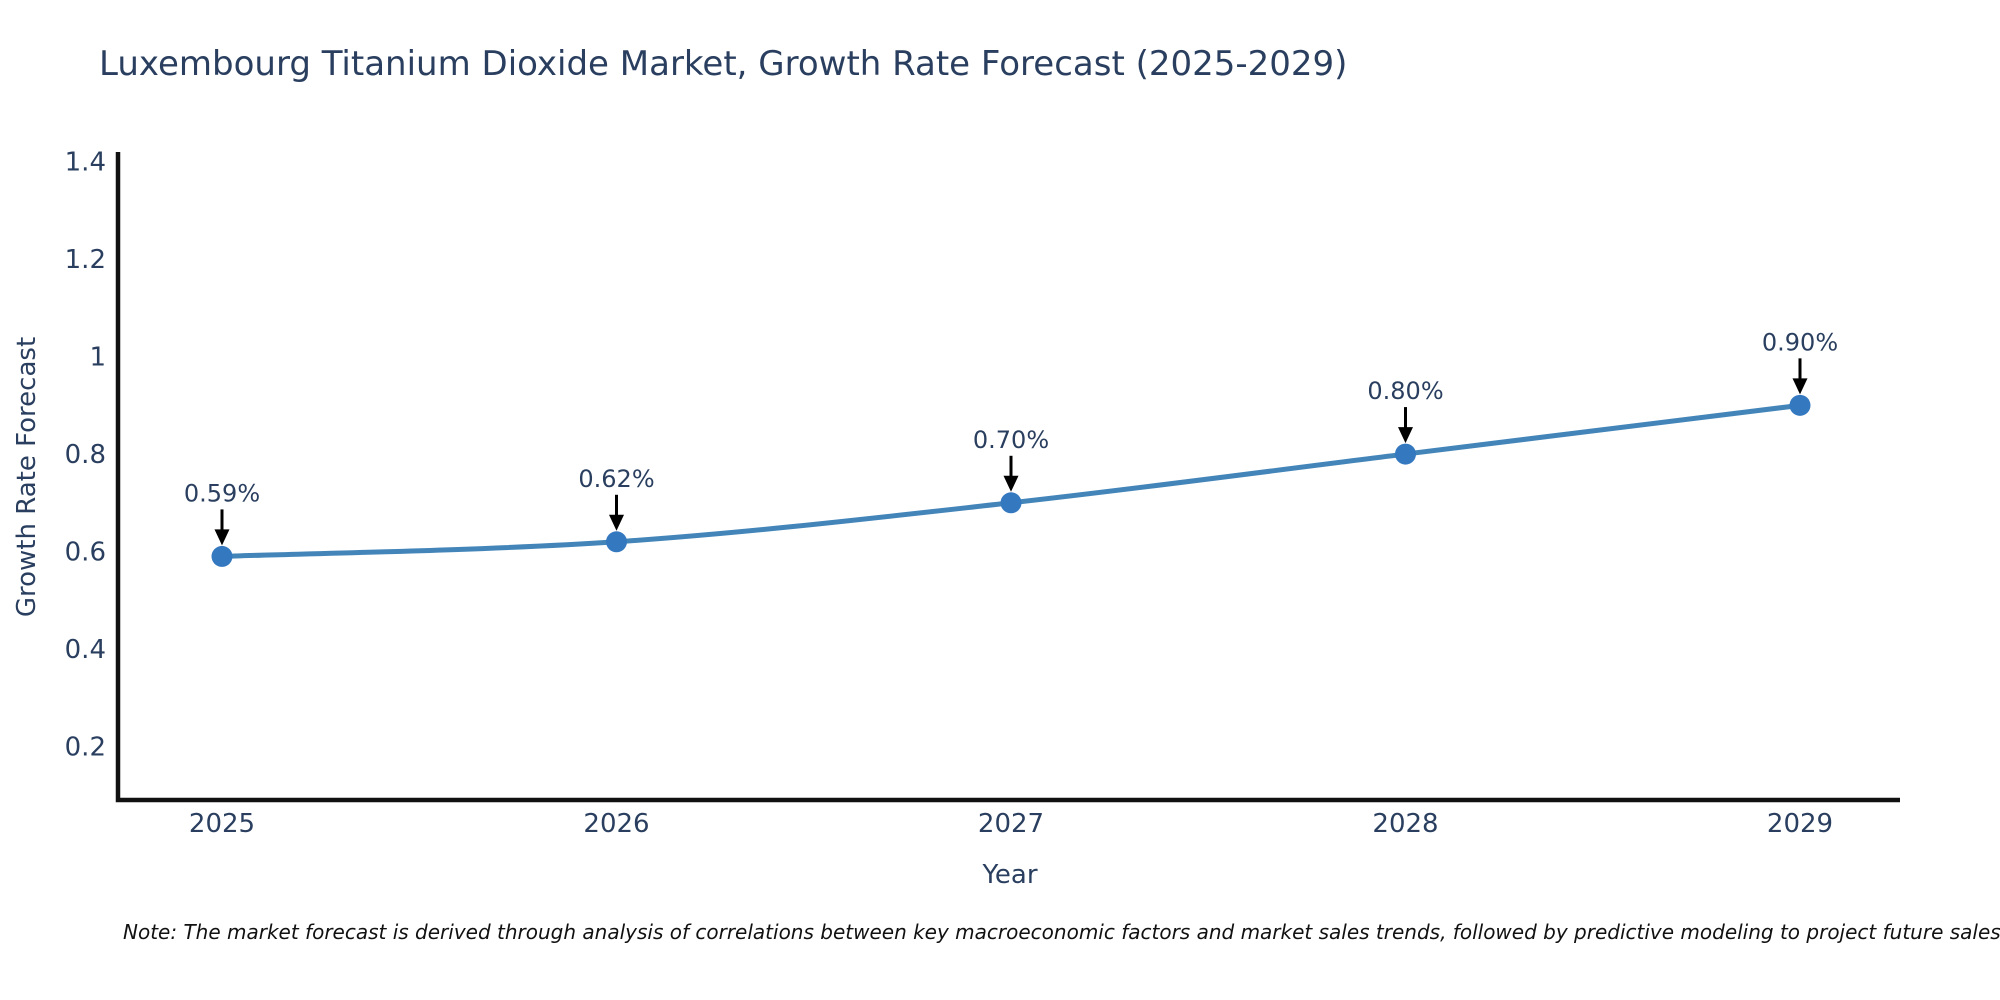  I want to click on x-axis-title: Year, so click(1010, 875).